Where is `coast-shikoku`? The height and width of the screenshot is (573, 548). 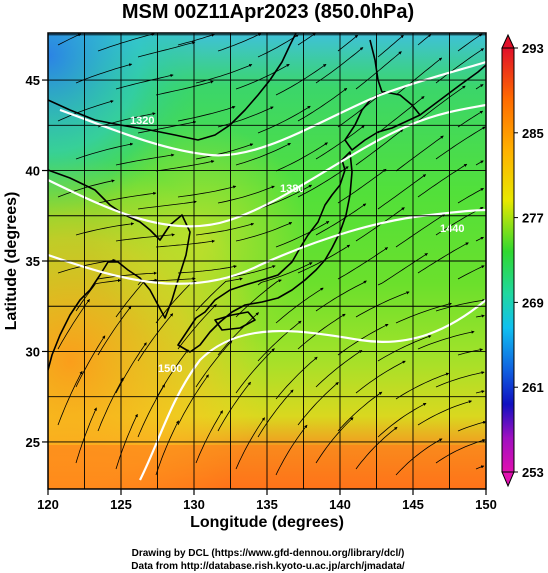
coast-shikoku is located at coordinates (235, 321).